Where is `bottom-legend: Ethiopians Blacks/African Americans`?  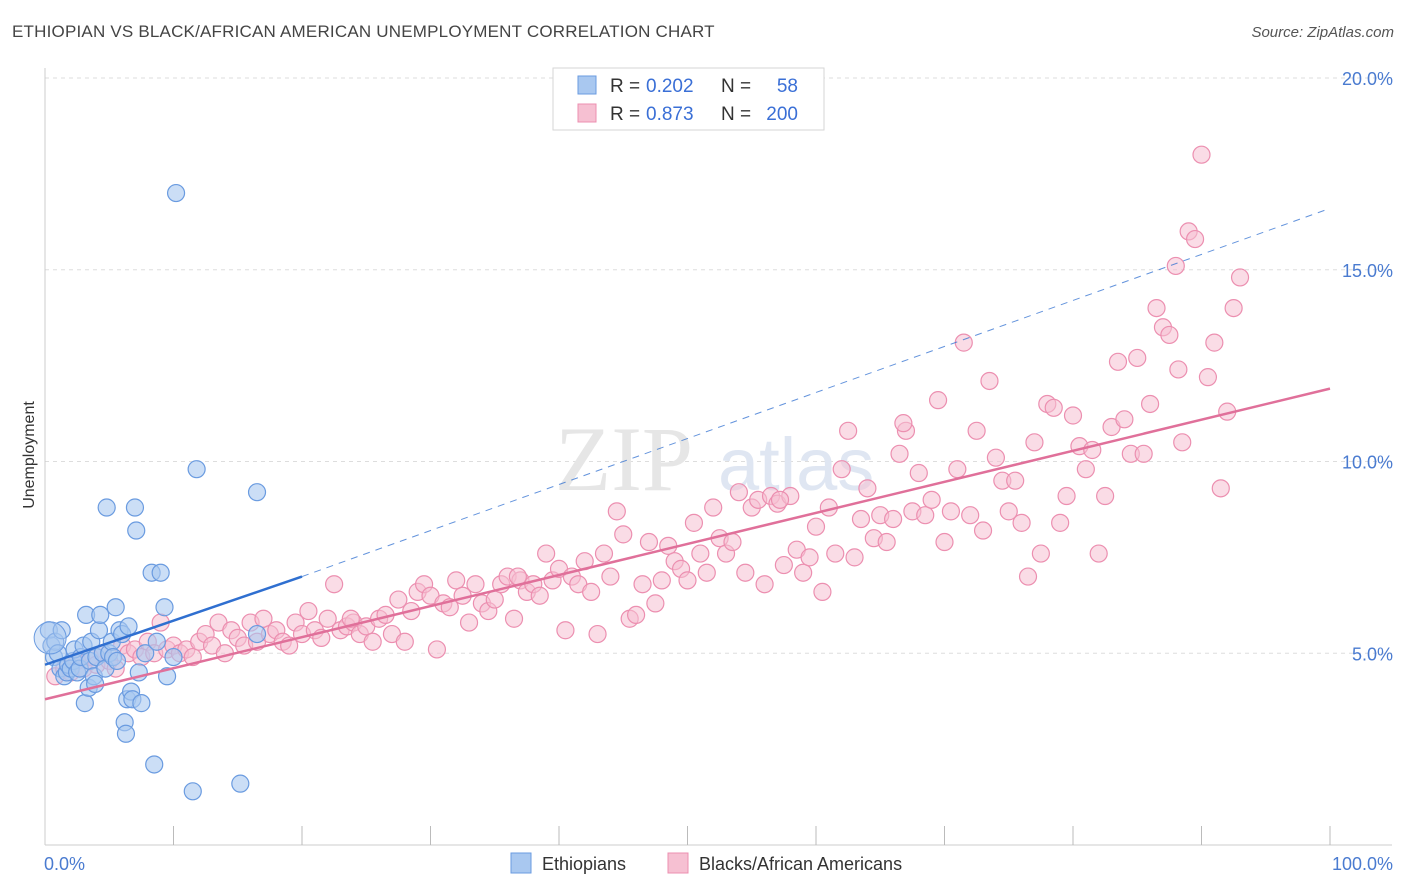
bottom-legend: Ethiopians Blacks/African Americans is located at coordinates (706, 863).